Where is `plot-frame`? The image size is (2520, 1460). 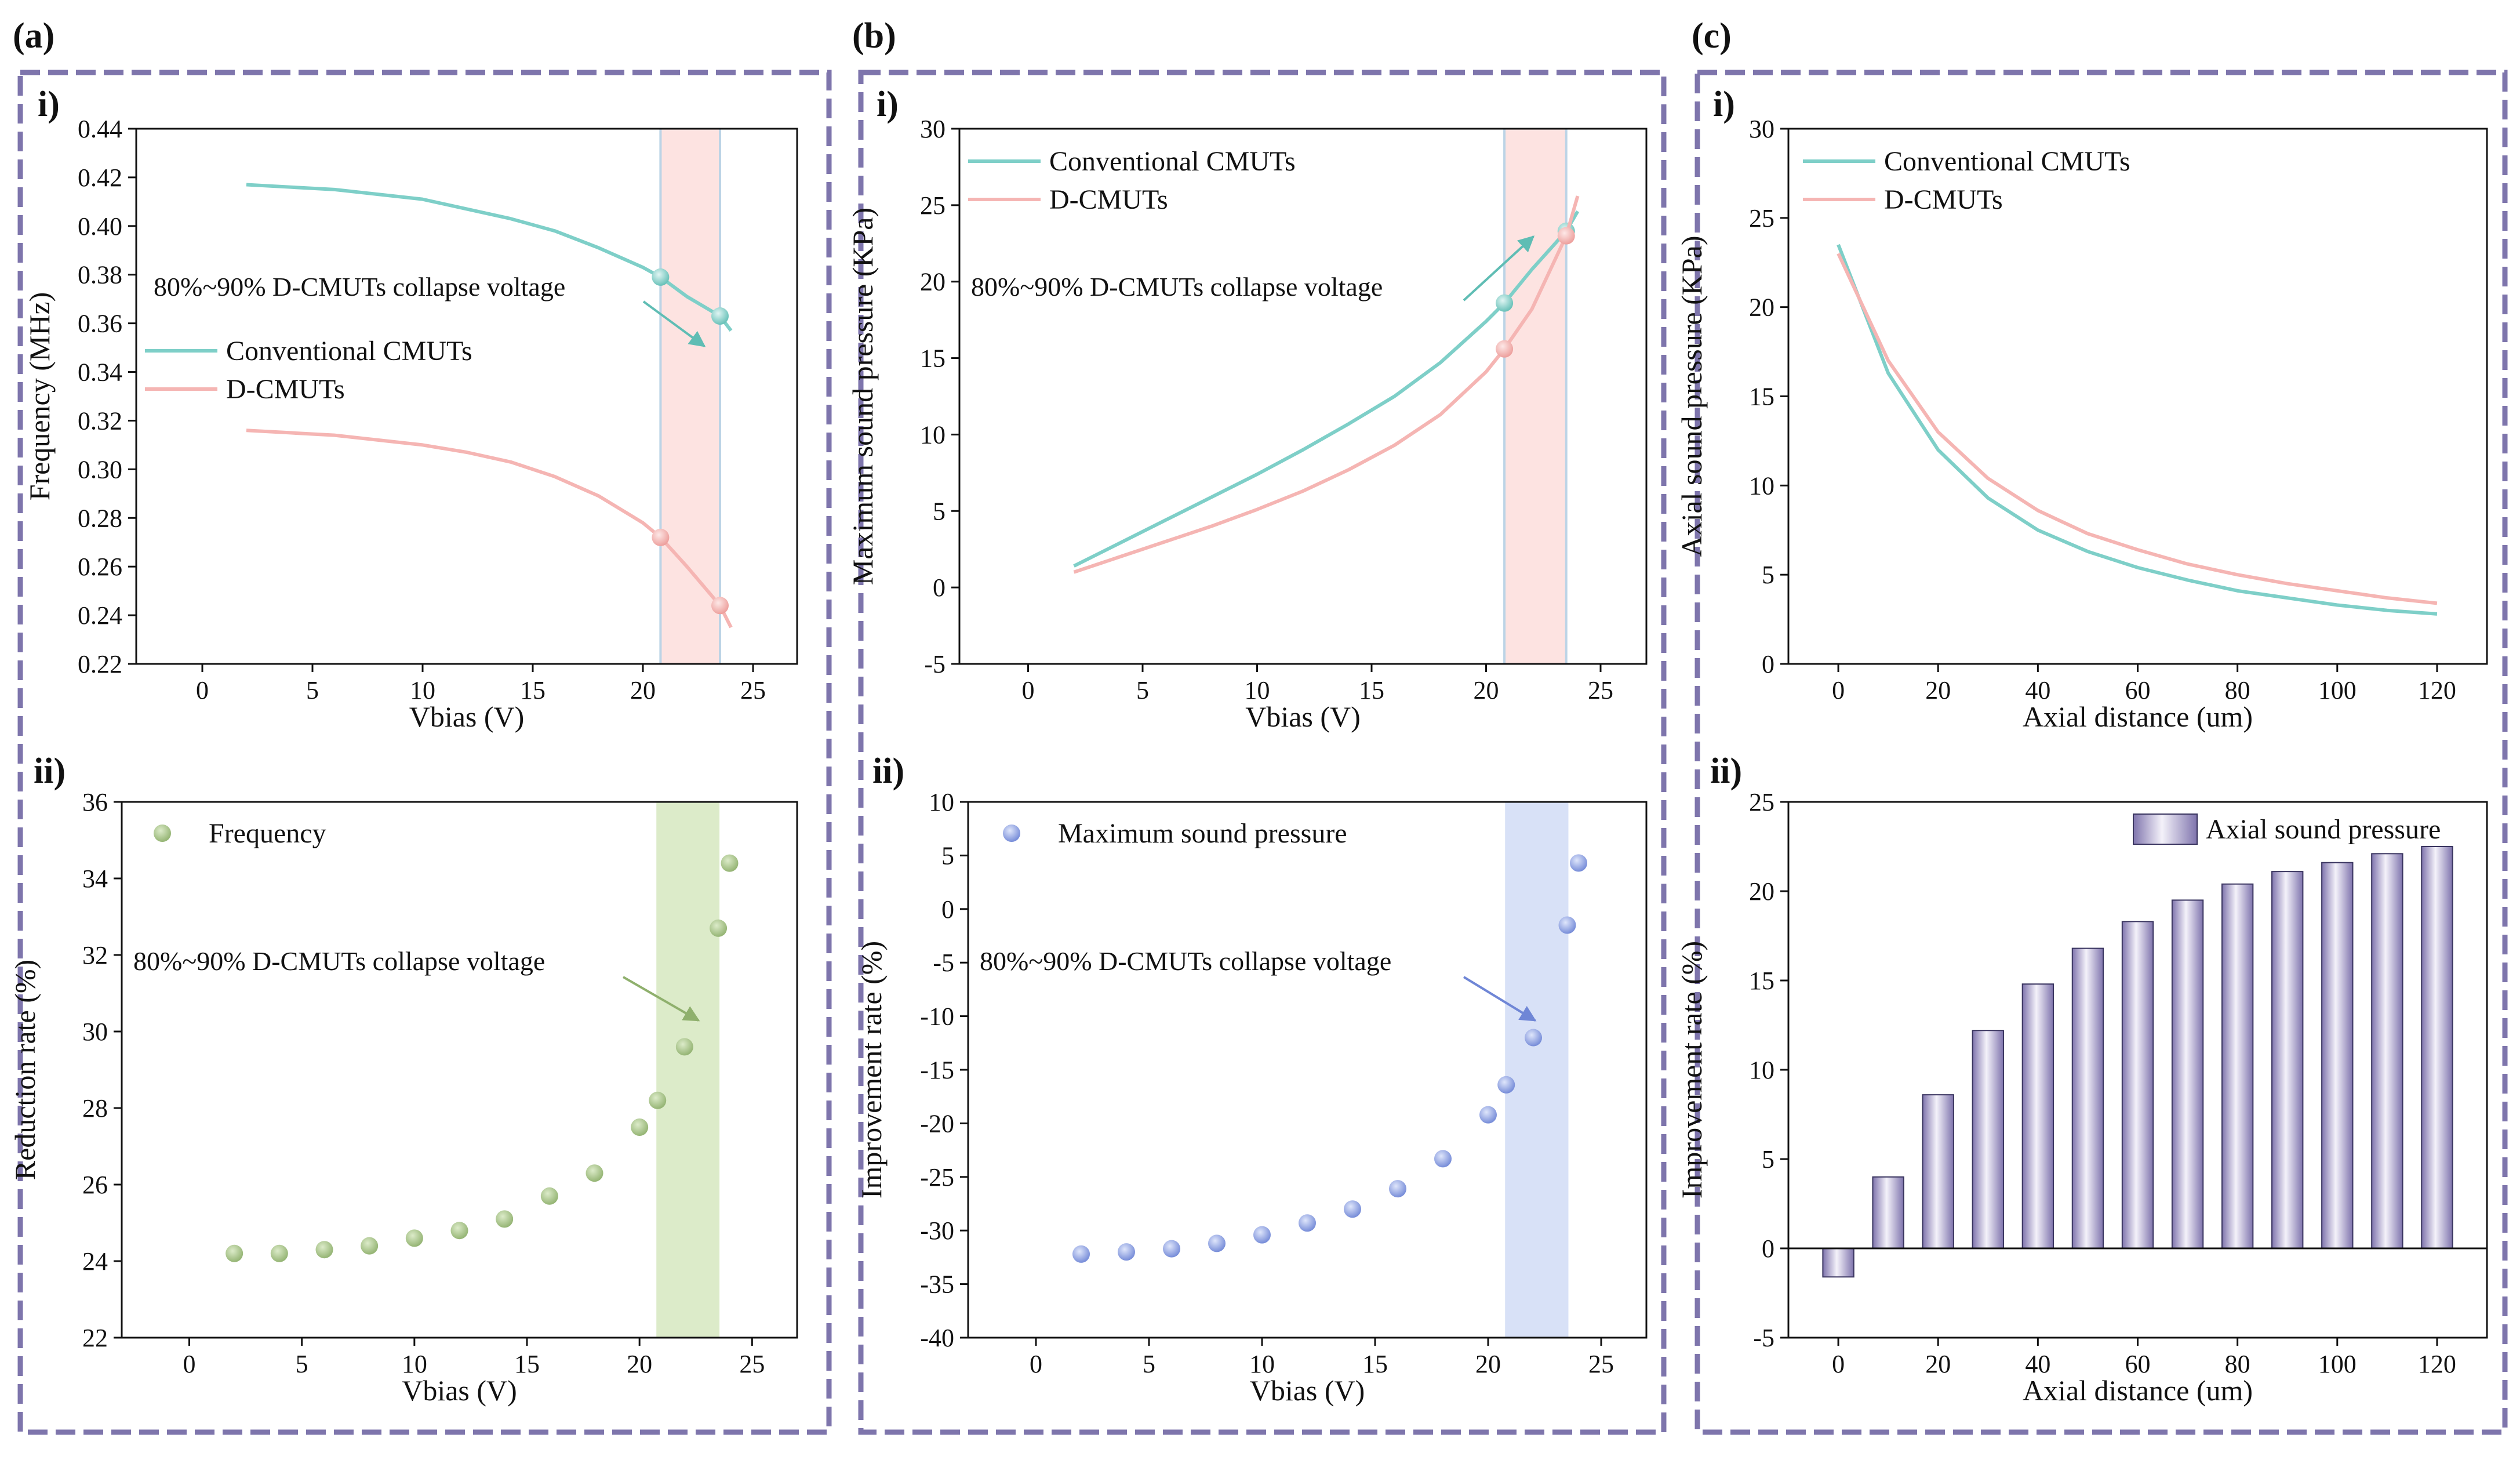
plot-frame is located at coordinates (1303, 397).